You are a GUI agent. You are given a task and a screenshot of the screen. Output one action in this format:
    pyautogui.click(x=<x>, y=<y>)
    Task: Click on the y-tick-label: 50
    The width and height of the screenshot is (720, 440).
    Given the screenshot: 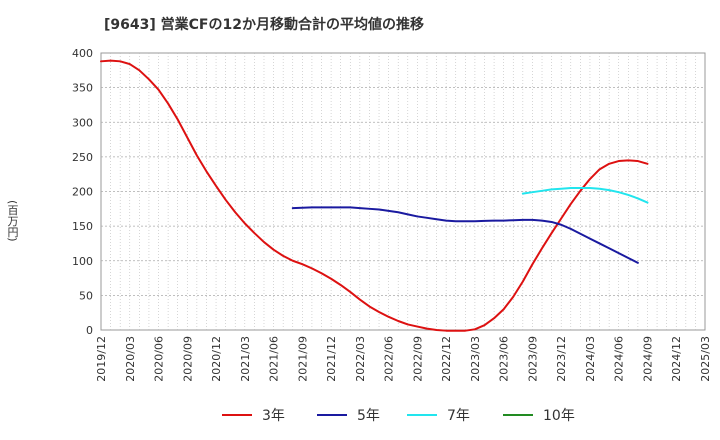 What is the action you would take?
    pyautogui.click(x=86, y=295)
    